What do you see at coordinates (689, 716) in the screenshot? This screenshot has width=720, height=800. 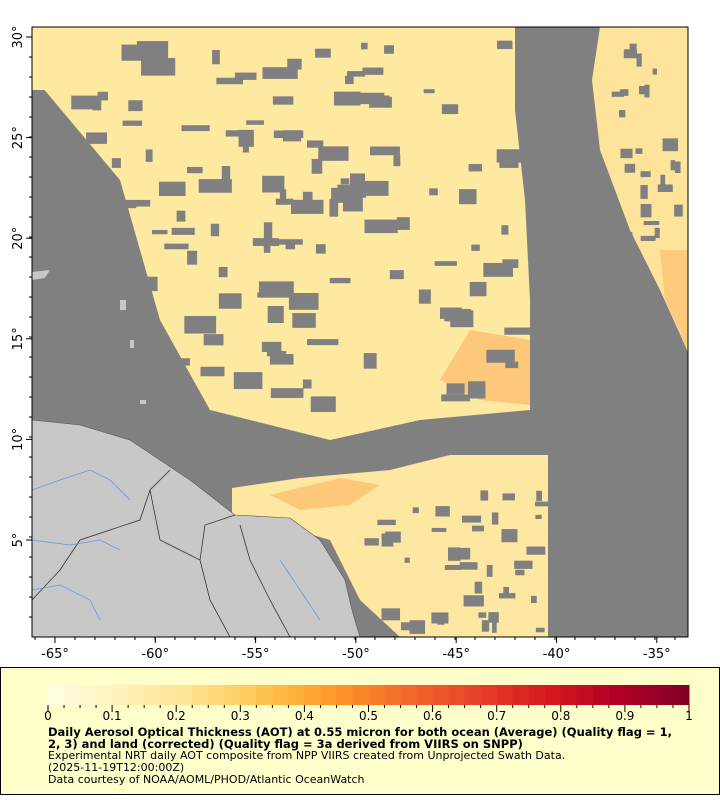 I see `colorbar-tick-label: 1` at bounding box center [689, 716].